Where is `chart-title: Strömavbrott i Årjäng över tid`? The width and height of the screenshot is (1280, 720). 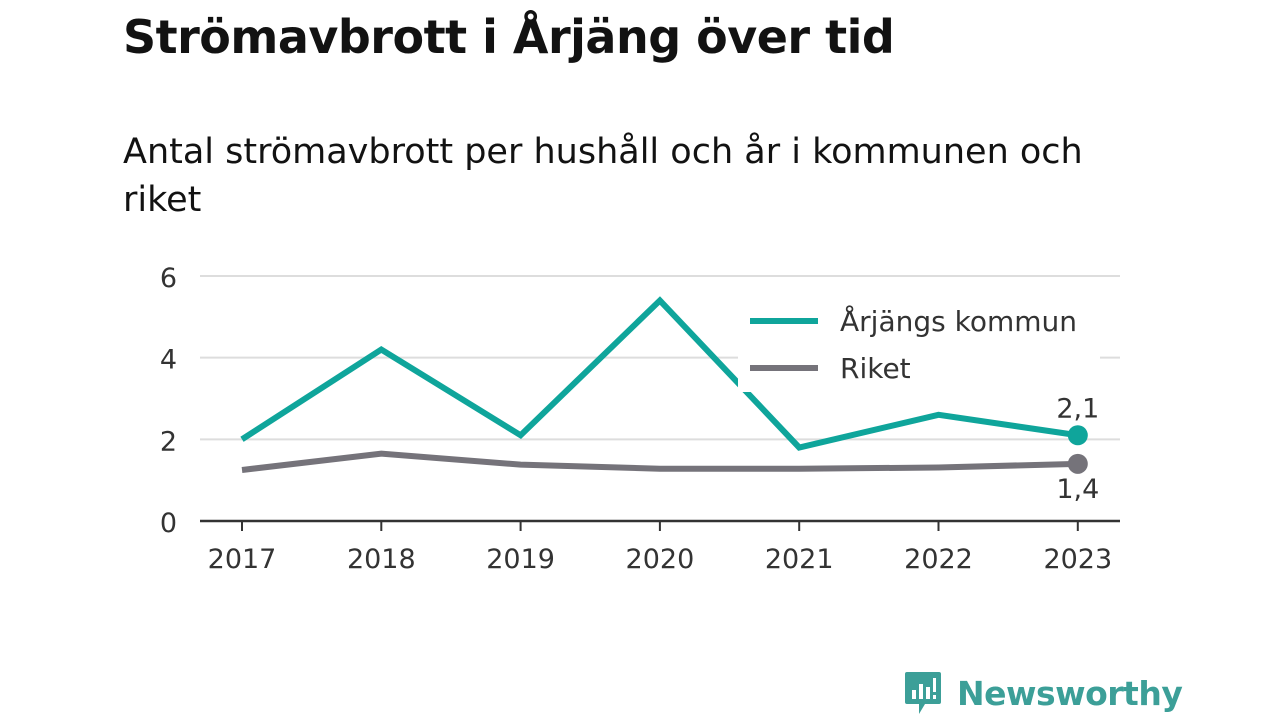 chart-title: Strömavbrott i Årjäng över tid is located at coordinates (509, 37).